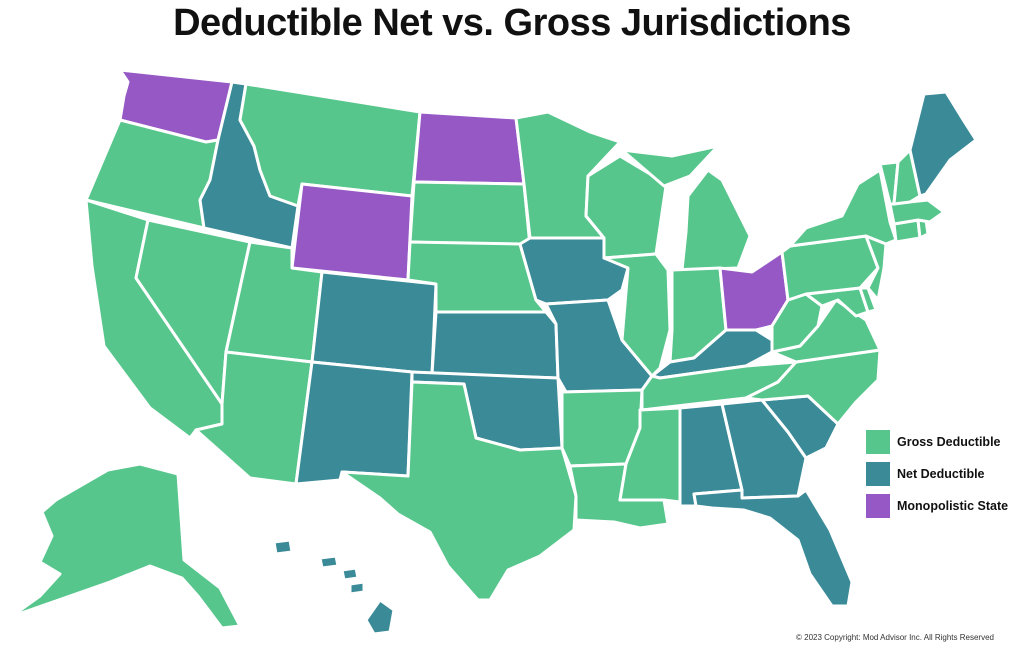 This screenshot has height=646, width=1024. What do you see at coordinates (907, 177) in the screenshot?
I see `state-NH` at bounding box center [907, 177].